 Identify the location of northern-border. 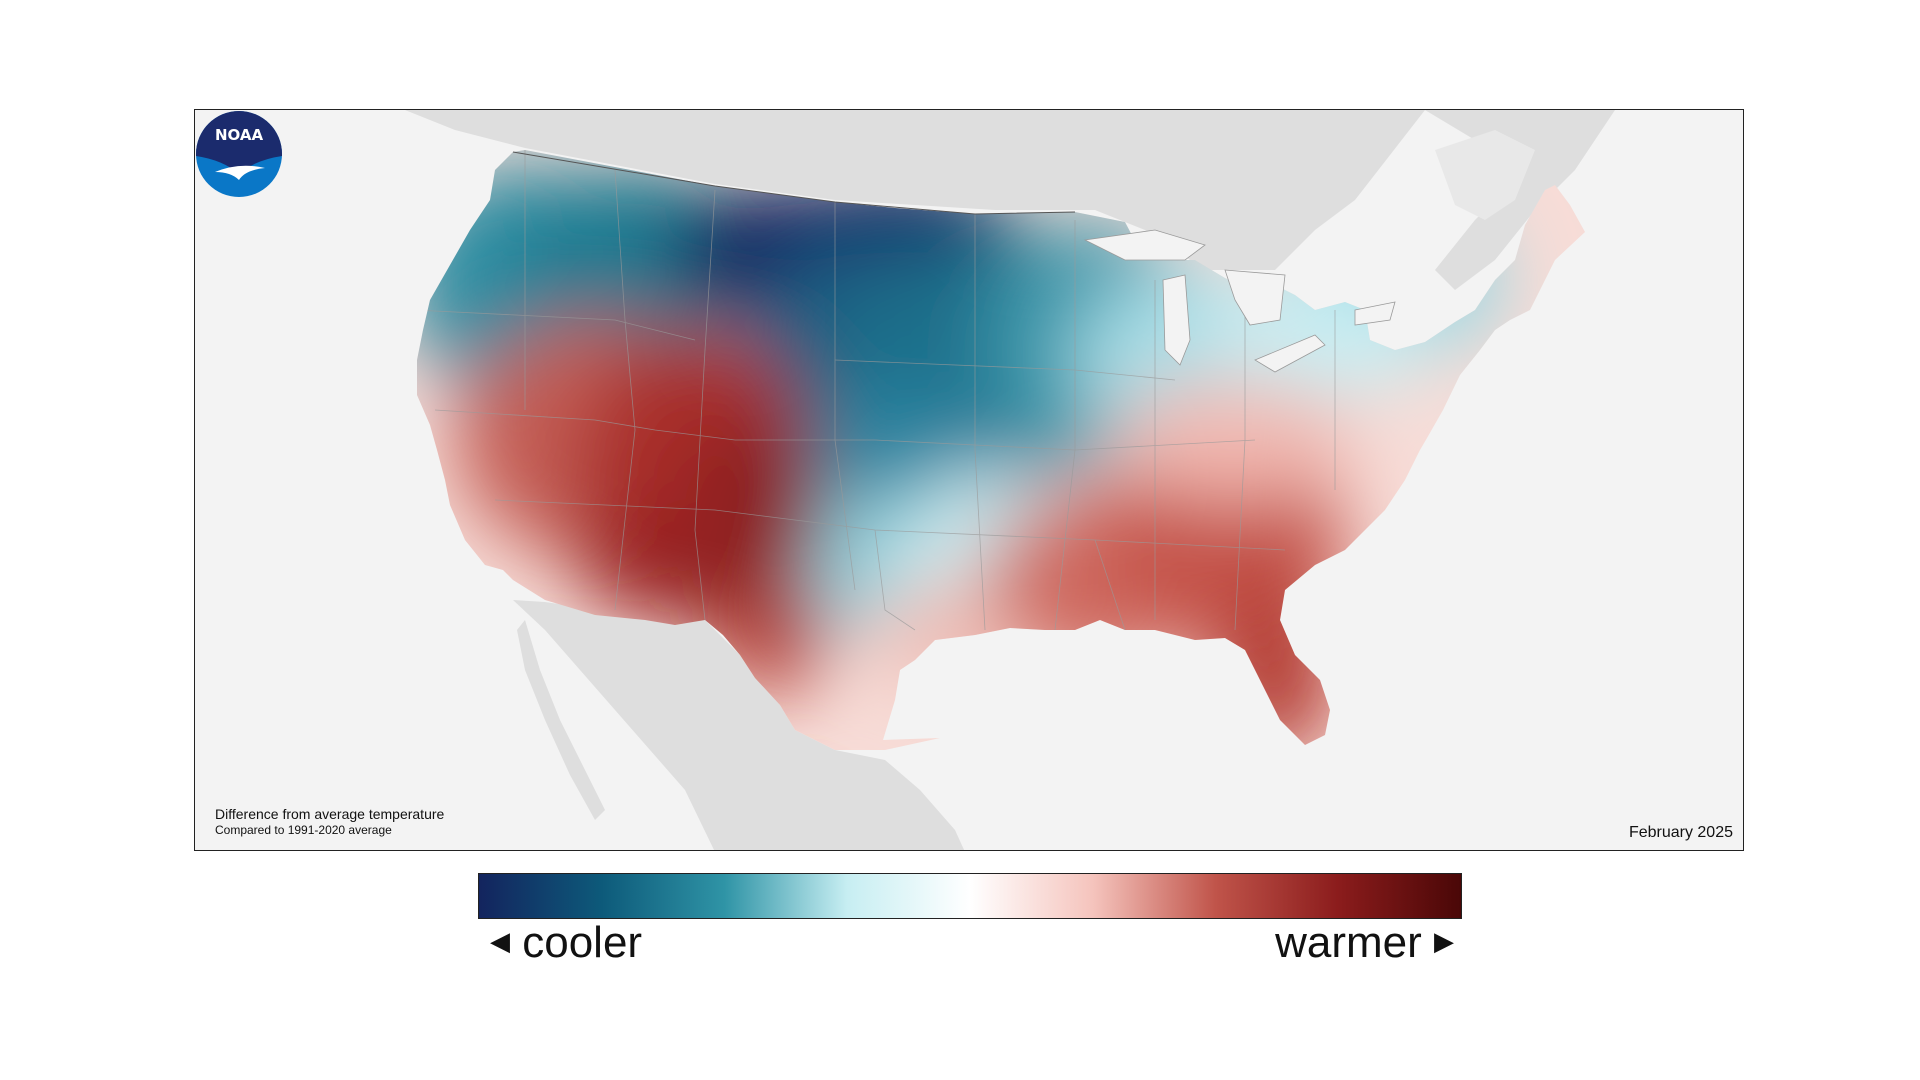
(794, 183).